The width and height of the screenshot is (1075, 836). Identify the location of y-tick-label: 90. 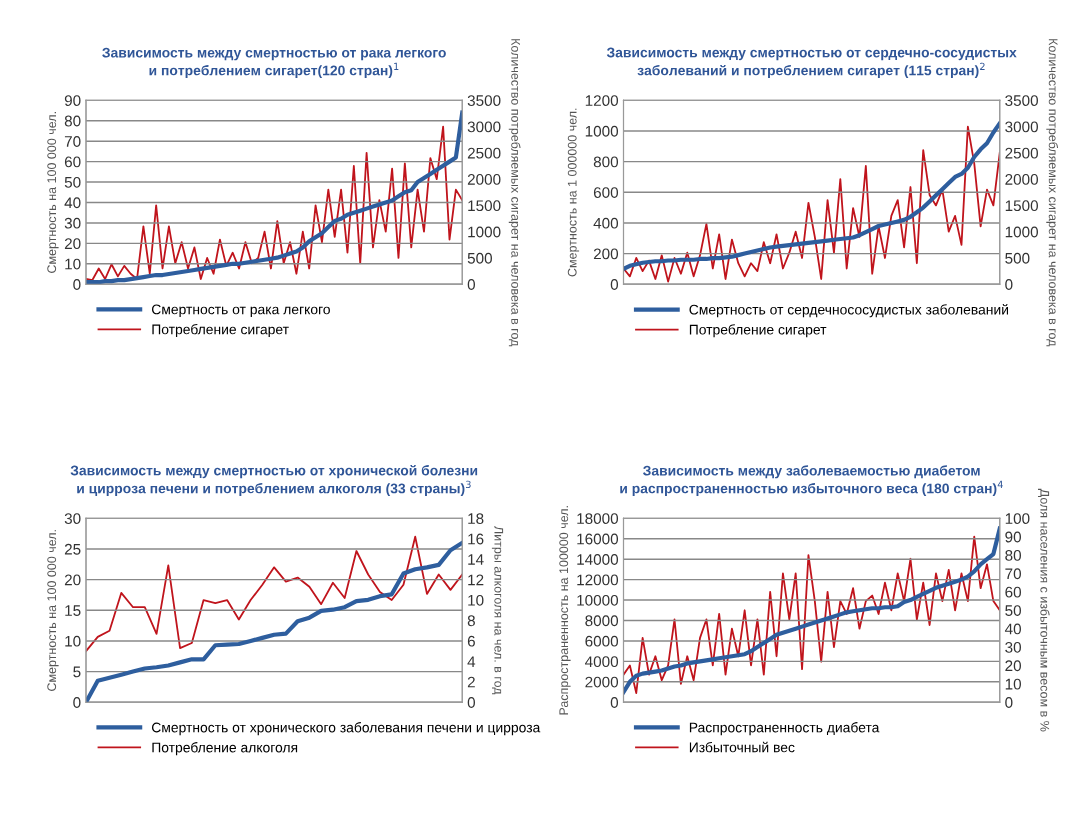
(72, 101).